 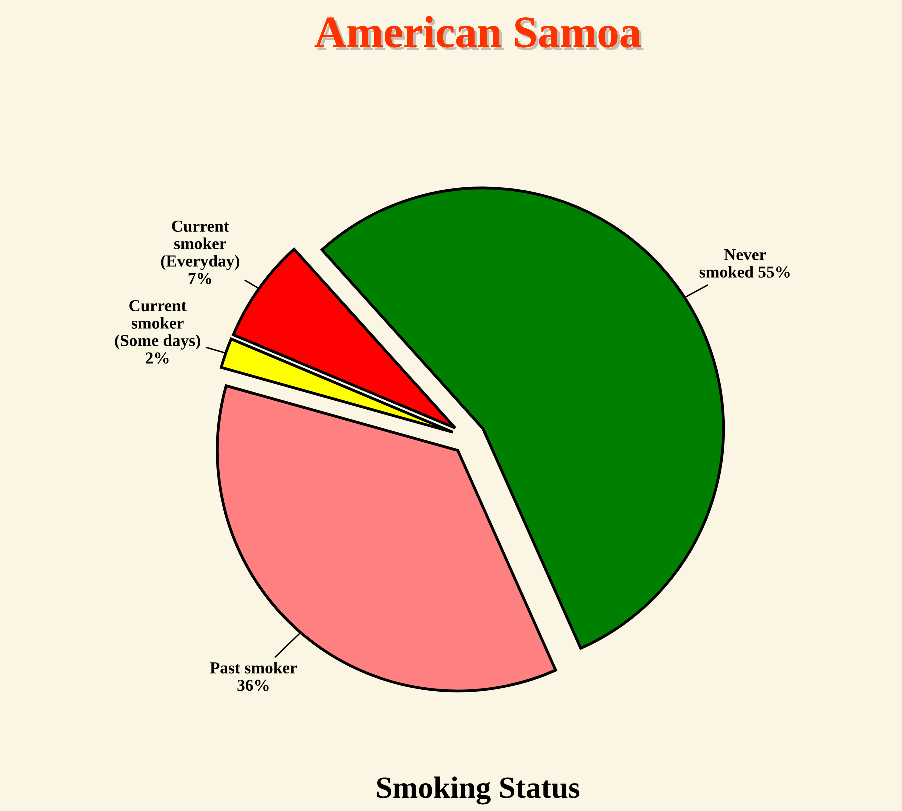 What do you see at coordinates (157, 325) in the screenshot?
I see `slice-label: Current smoker (Some days)` at bounding box center [157, 325].